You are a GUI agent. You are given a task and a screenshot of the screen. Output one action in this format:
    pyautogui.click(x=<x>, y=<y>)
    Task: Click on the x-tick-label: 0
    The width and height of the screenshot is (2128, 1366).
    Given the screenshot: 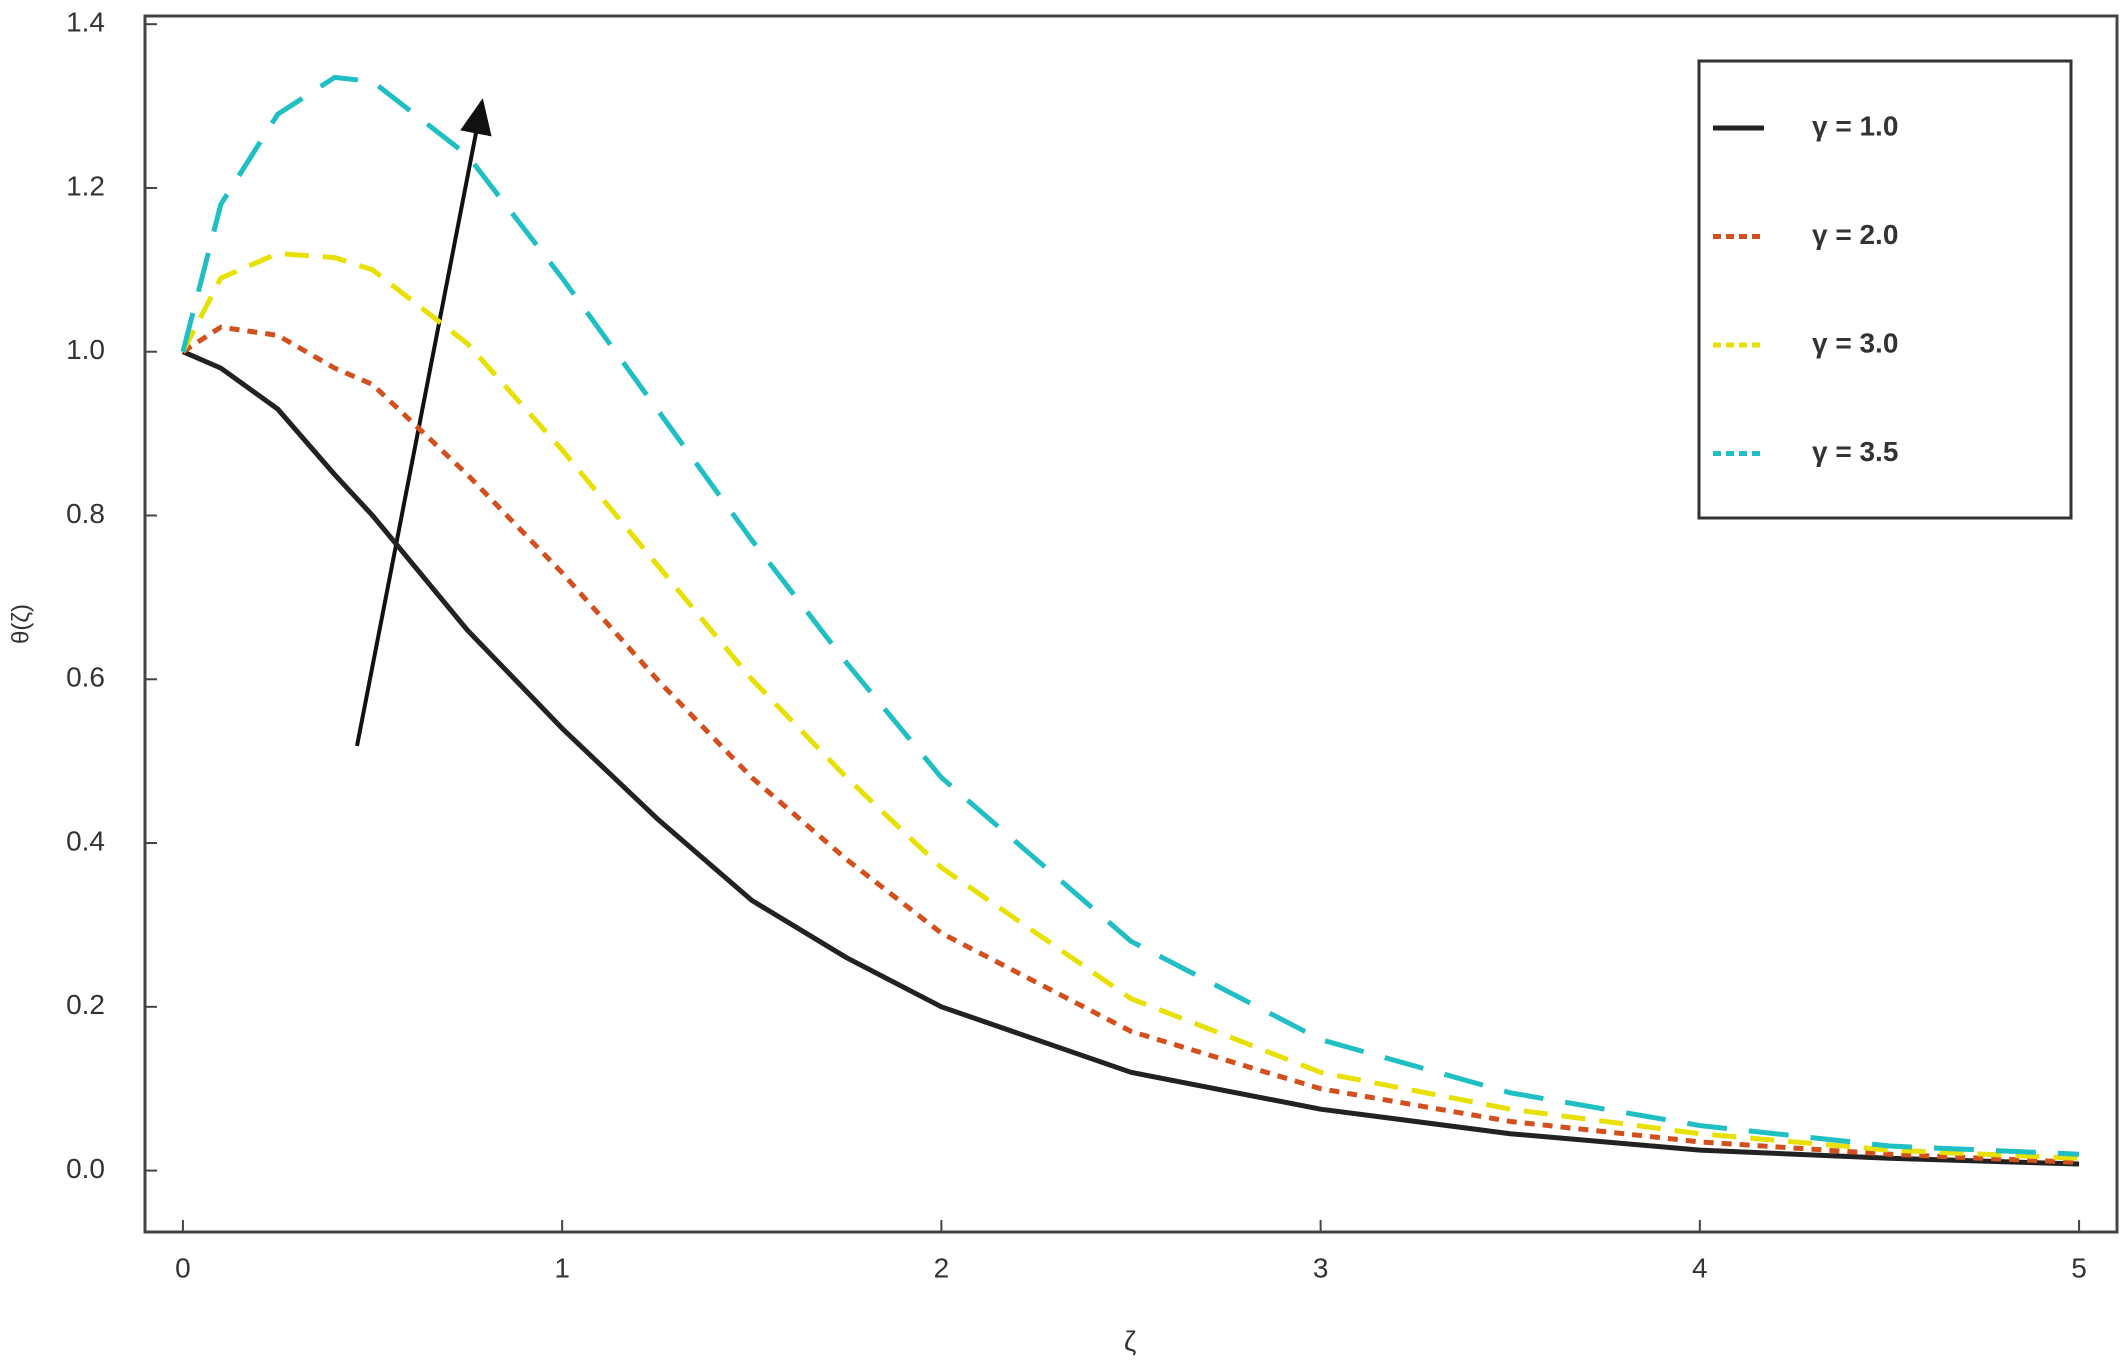 What is the action you would take?
    pyautogui.click(x=183, y=1267)
    